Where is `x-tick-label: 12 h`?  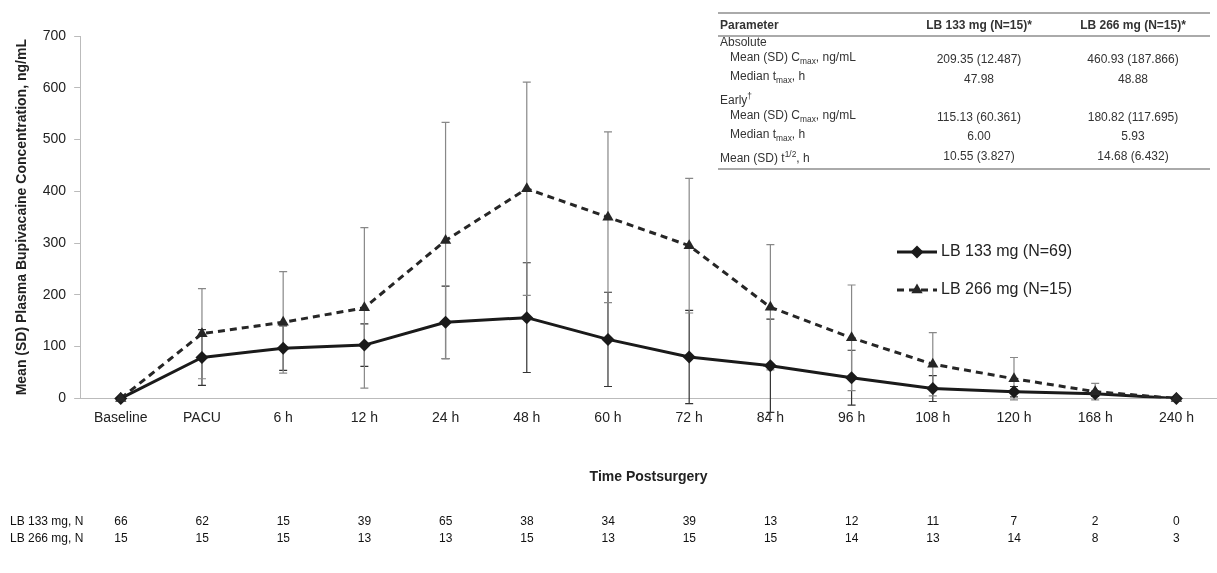
x-tick-label: 12 h is located at coordinates (364, 416).